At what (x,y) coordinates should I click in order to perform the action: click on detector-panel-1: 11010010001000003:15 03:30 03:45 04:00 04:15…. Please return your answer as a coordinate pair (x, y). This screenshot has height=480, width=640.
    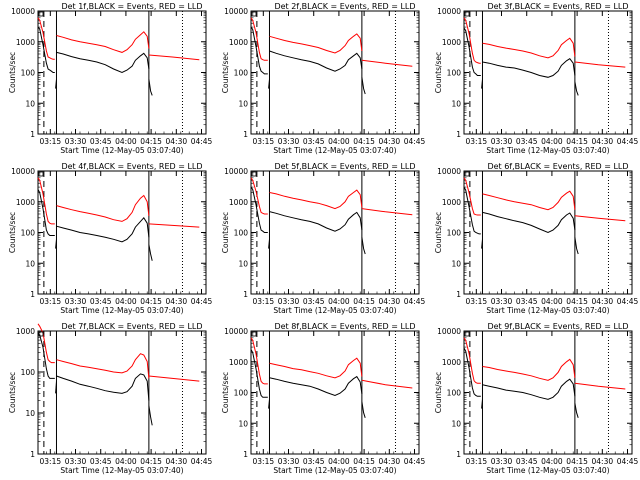
    Looking at the image, I should click on (110, 78).